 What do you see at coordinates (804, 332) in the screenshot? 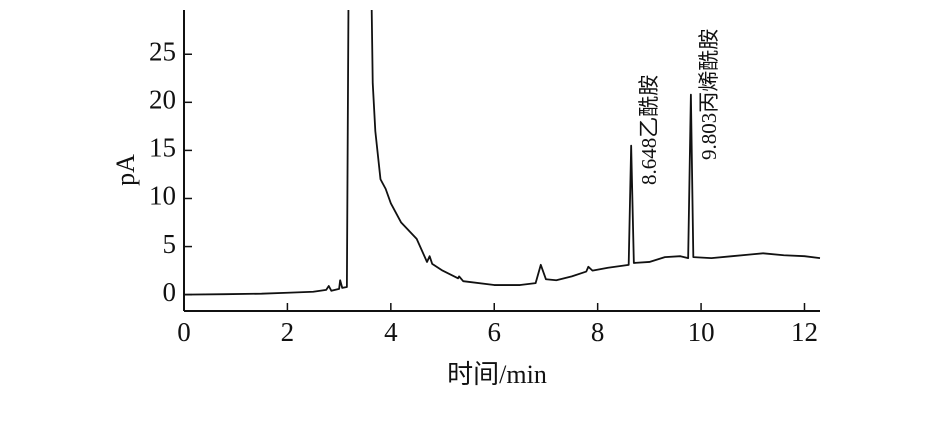
I see `x-tick-label: 12` at bounding box center [804, 332].